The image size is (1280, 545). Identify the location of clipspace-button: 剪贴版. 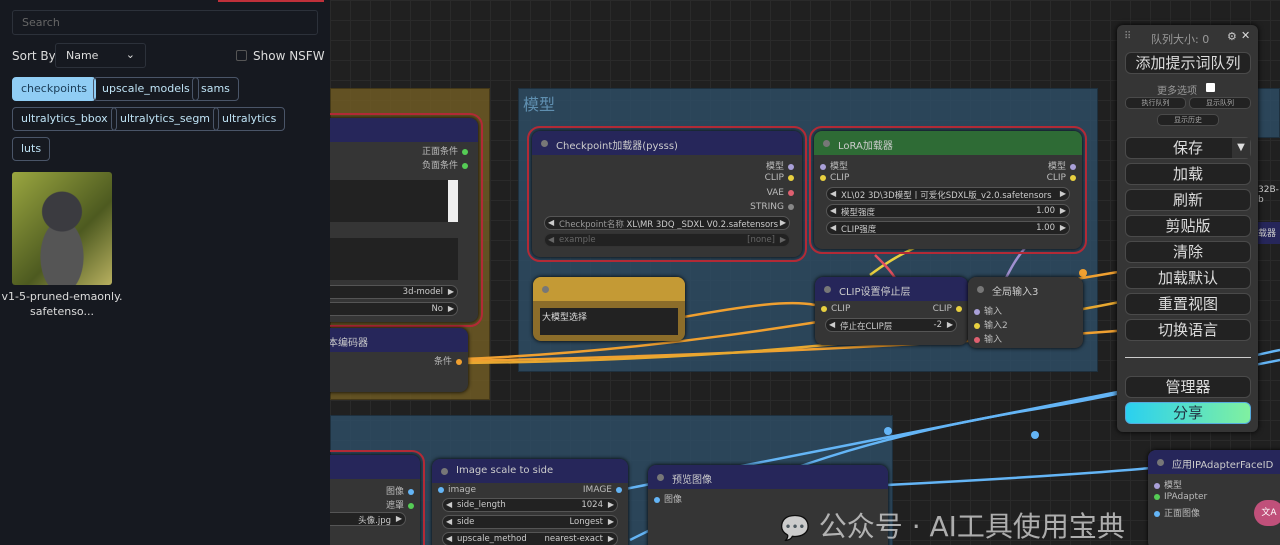
(1188, 226).